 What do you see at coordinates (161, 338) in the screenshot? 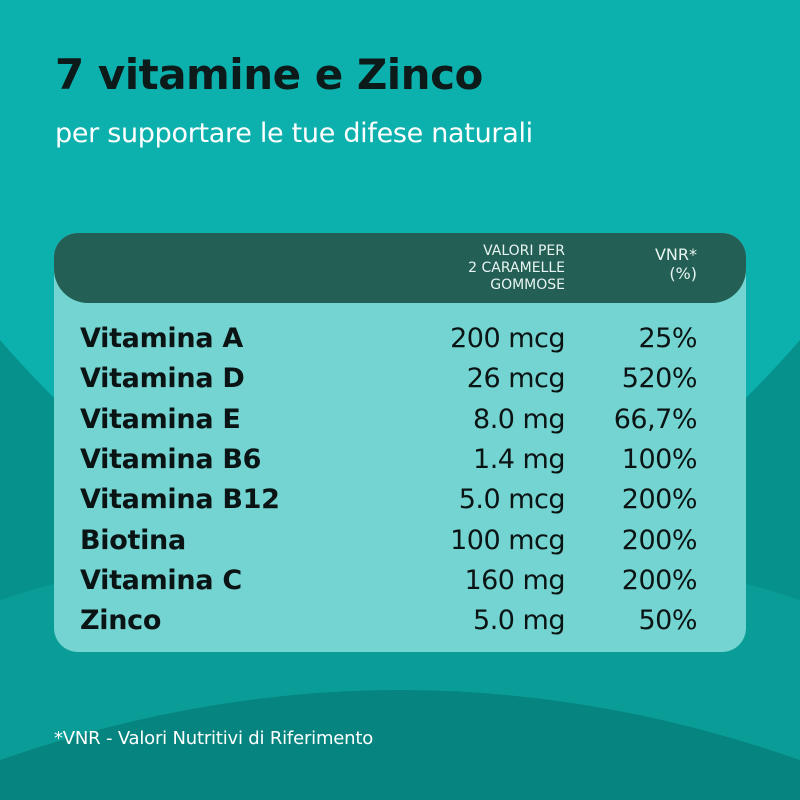
I see `nutrient-name: Vitamina A` at bounding box center [161, 338].